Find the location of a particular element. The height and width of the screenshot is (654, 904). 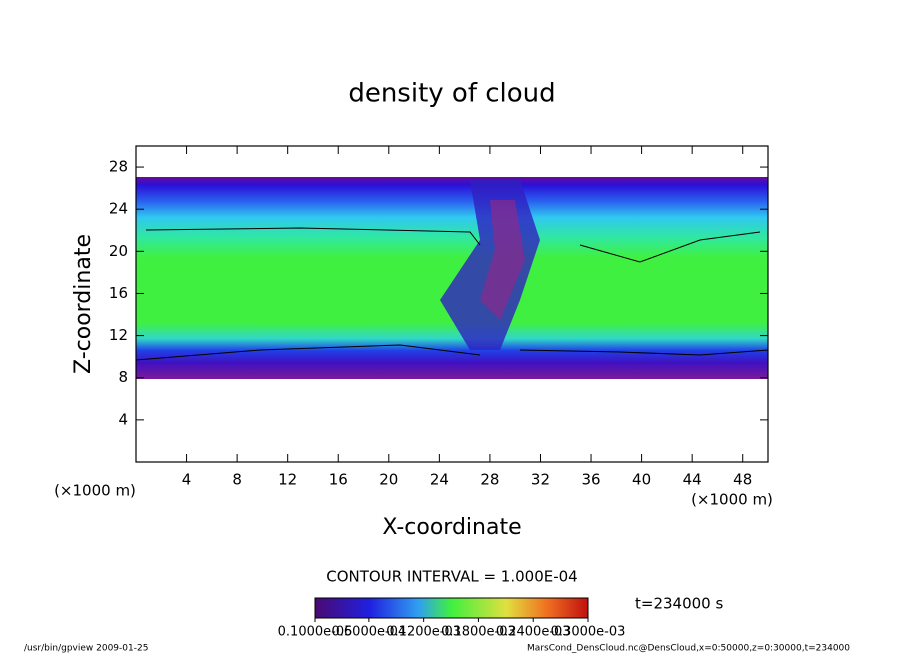

colorbar is located at coordinates (451, 608).